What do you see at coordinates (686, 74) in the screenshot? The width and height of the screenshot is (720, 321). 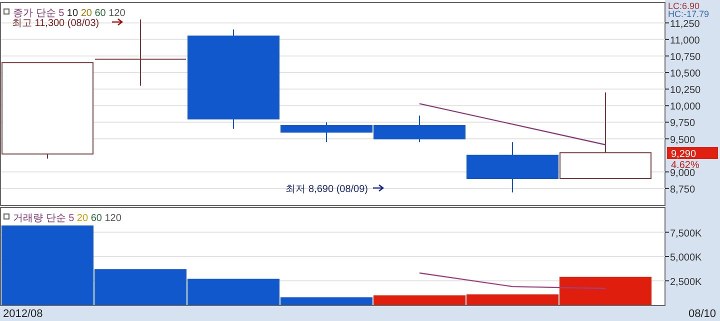 I see `y-tick-label: 10,500` at bounding box center [686, 74].